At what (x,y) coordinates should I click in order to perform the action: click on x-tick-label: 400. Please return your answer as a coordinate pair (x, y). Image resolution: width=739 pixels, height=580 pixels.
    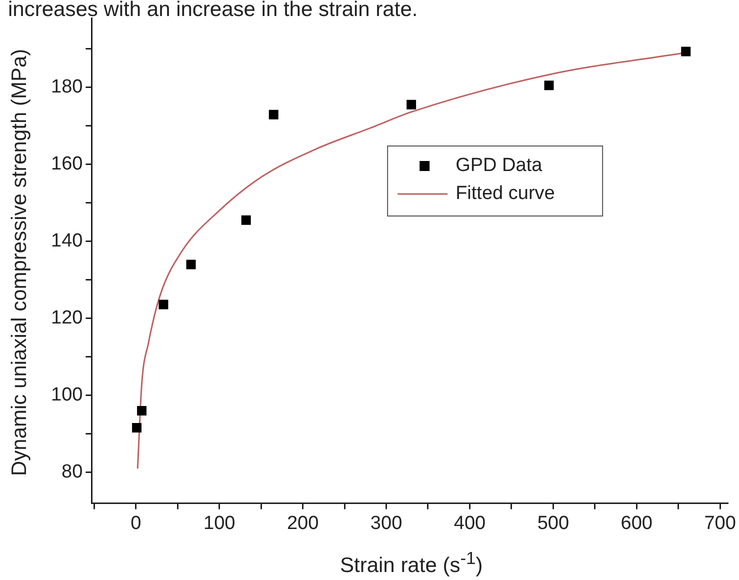
    Looking at the image, I should click on (470, 523).